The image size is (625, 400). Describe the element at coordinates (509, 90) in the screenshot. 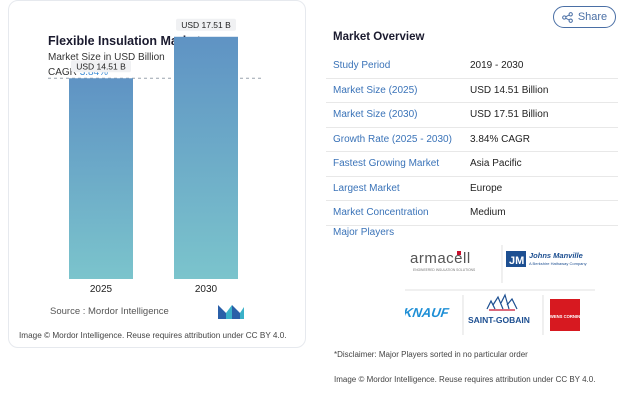

I see `row-value: USD 14.51 Billion` at that location.